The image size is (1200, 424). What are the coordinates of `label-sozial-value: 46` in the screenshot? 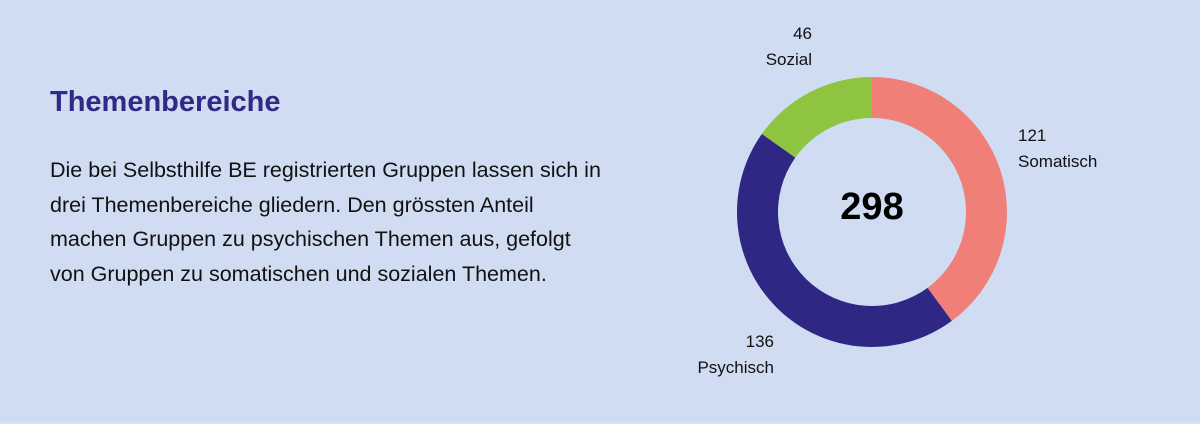 It's located at (802, 33).